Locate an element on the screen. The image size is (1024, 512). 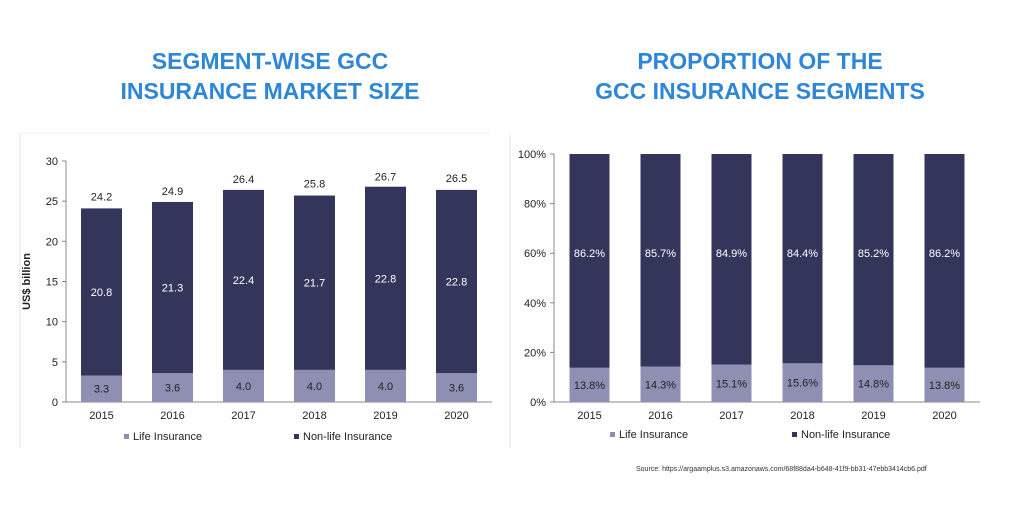
nonlife-data-label: 21.3 is located at coordinates (172, 289).